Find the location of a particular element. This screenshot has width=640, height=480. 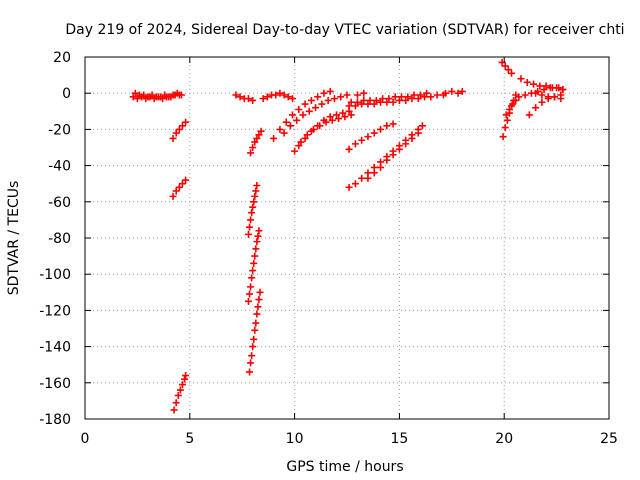

y-tick-label: -140 is located at coordinates (55, 348).